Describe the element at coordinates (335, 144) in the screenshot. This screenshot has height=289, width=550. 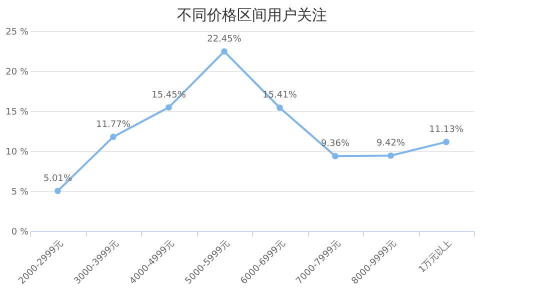
I see `data-label: 9.36%` at that location.